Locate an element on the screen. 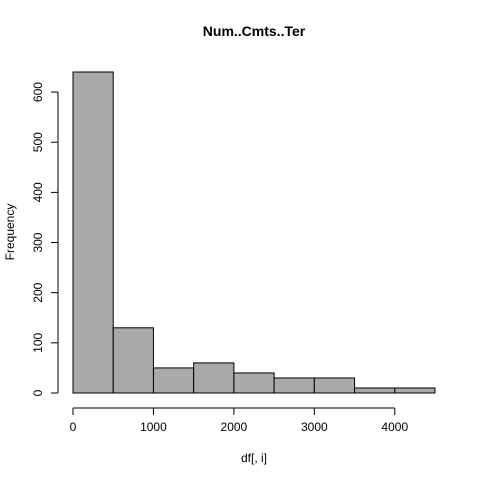 Image resolution: width=480 pixels, height=480 pixels. y-axis-label: Frequency is located at coordinates (10, 232).